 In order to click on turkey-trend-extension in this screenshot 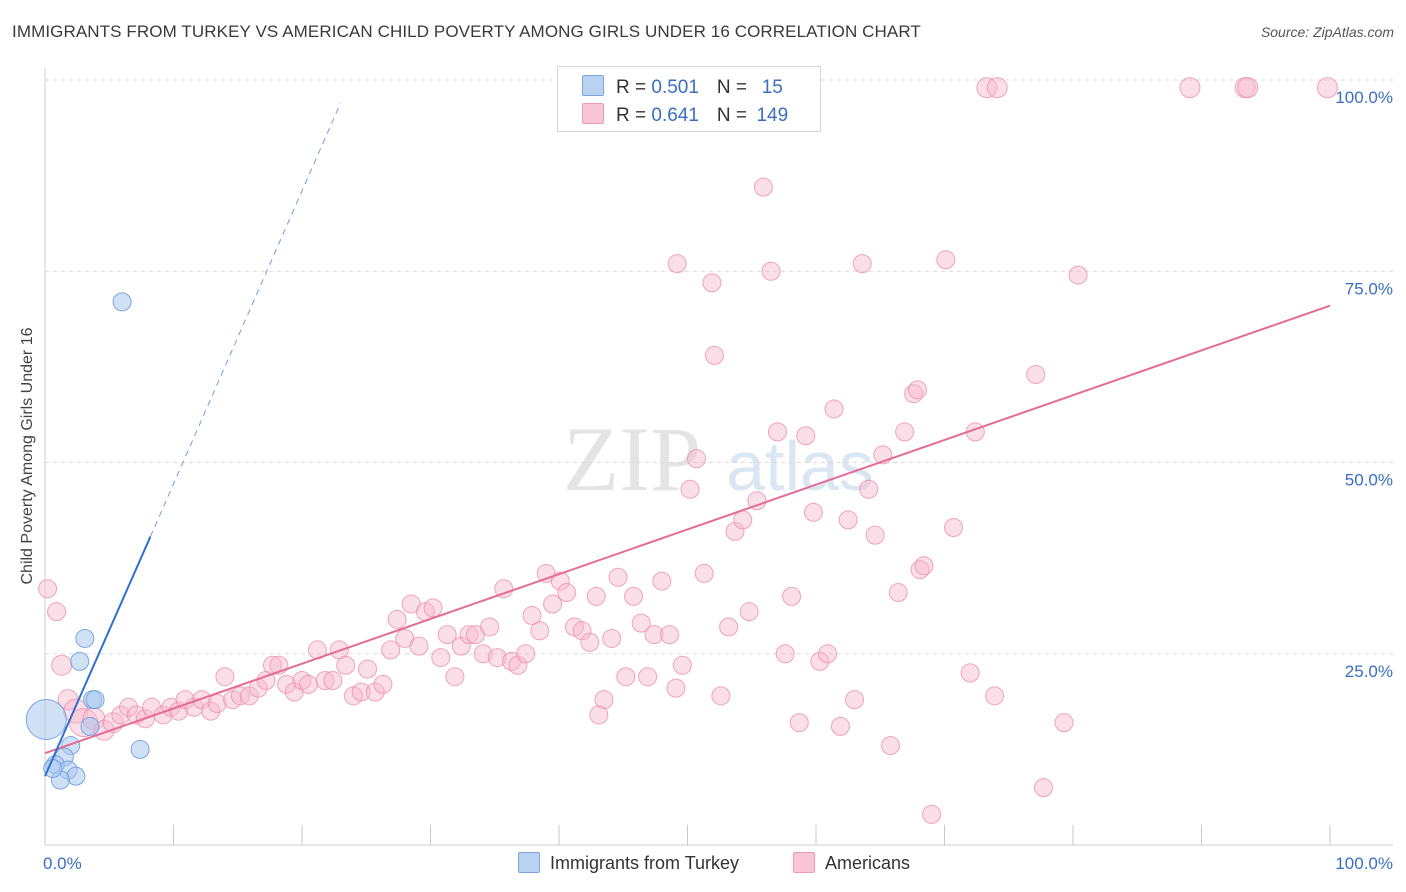, I will do `click(245, 319)`.